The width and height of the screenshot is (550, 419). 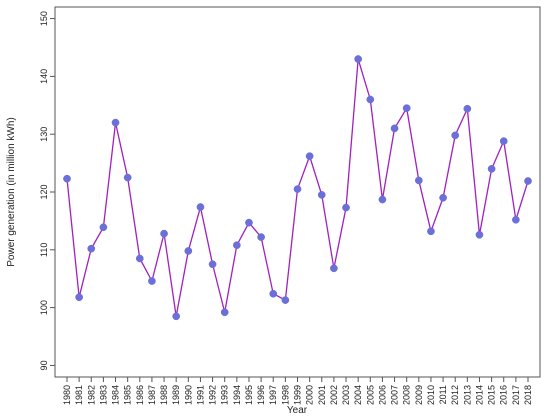 I want to click on x-tick-label: 1981, so click(x=79, y=395).